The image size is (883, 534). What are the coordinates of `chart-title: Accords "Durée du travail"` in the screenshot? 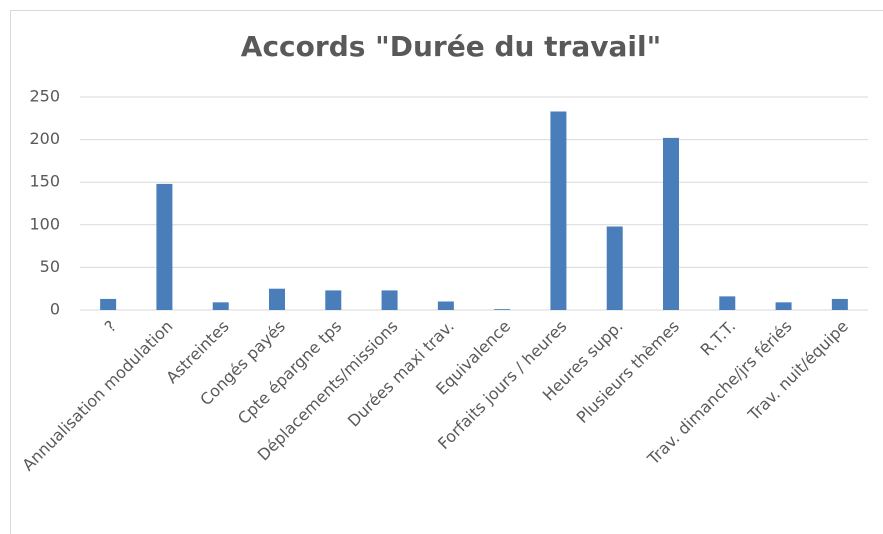 It's located at (451, 46).